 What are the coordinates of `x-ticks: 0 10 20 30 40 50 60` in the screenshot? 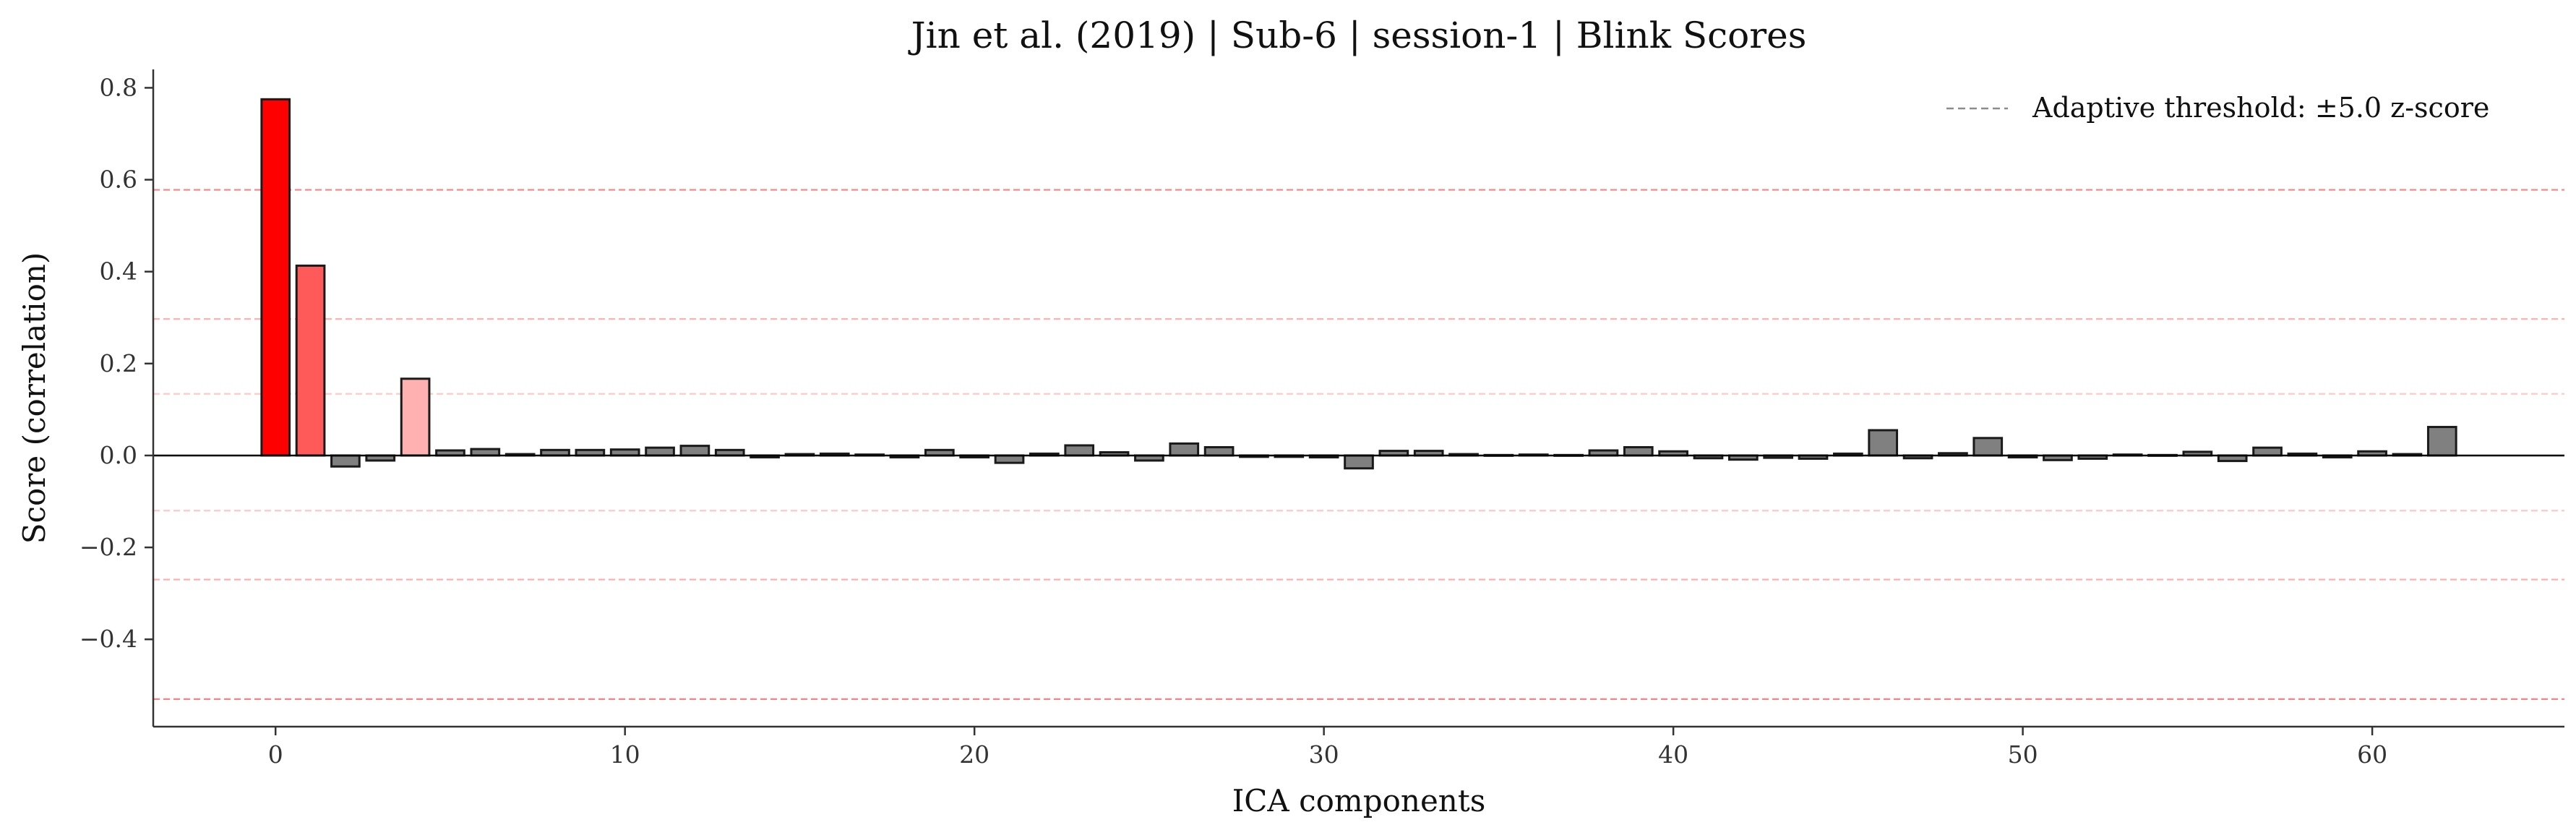 It's located at (1328, 748).